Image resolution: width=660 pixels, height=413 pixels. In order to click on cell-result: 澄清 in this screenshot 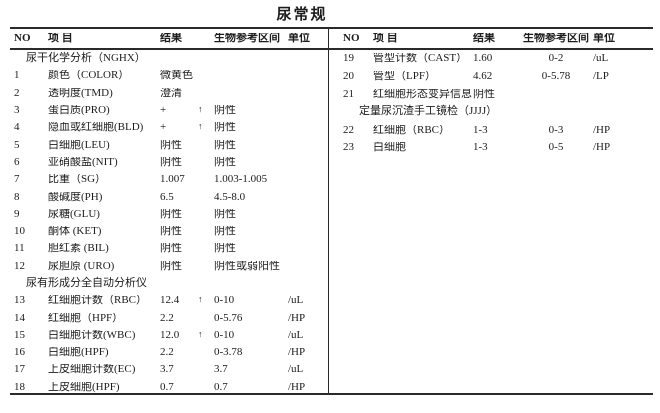, I will do `click(171, 93)`.